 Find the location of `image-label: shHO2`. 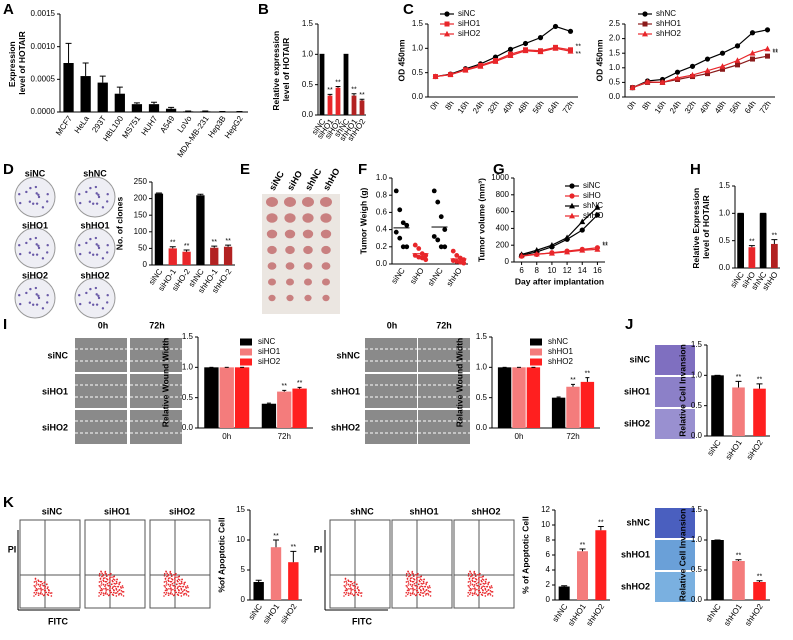

image-label: shHO2 is located at coordinates (485, 511).